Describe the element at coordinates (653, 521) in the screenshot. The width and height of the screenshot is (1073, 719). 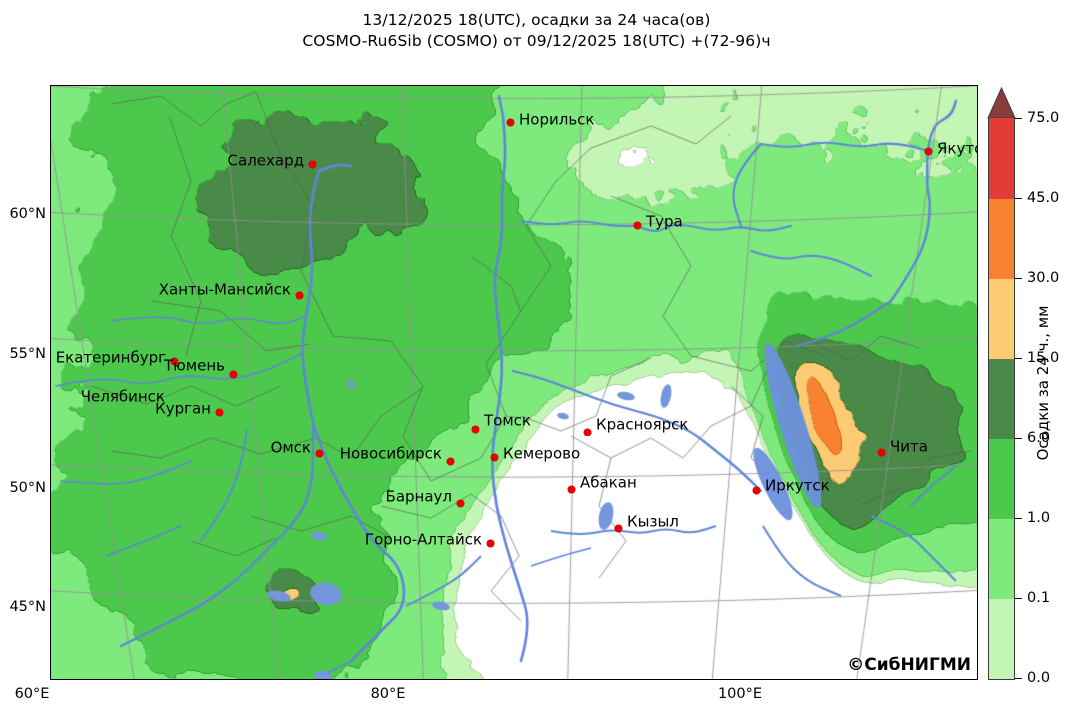
I see `city-label: Кызыл` at that location.